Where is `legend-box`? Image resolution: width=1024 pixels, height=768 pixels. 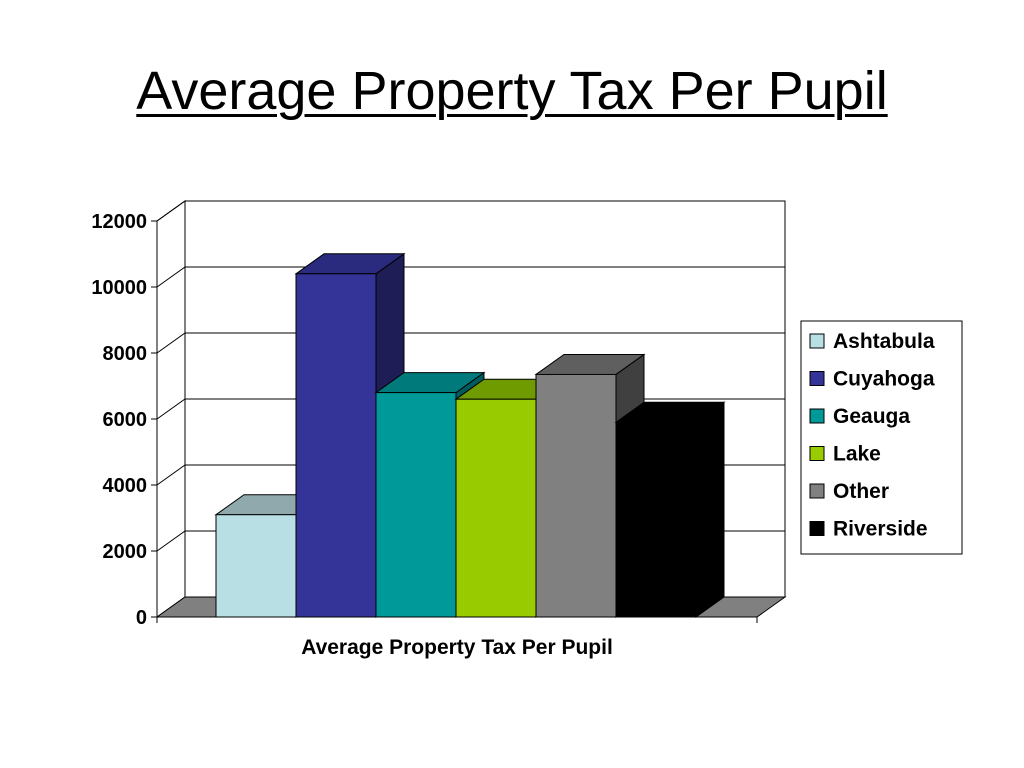 legend-box is located at coordinates (881, 437).